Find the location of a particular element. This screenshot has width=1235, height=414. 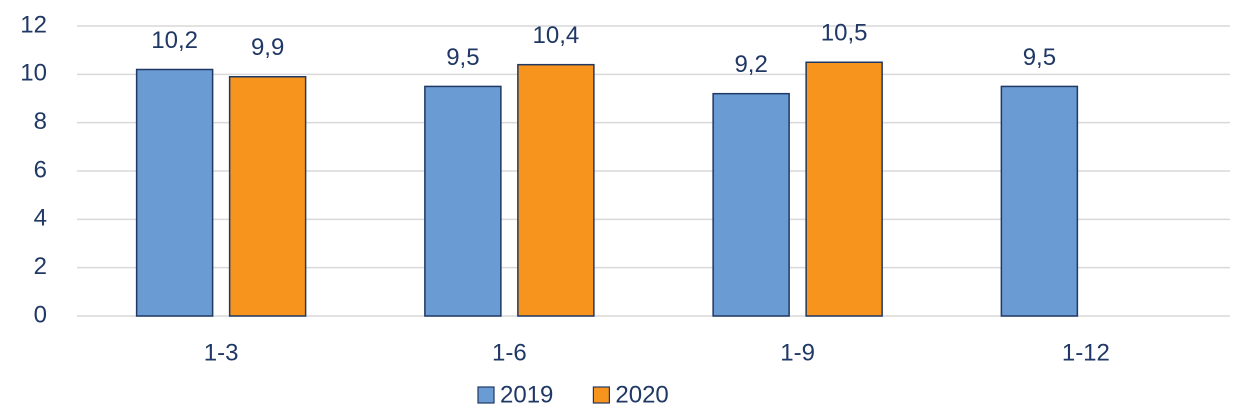

y-tick-label: 4 is located at coordinates (40, 218).